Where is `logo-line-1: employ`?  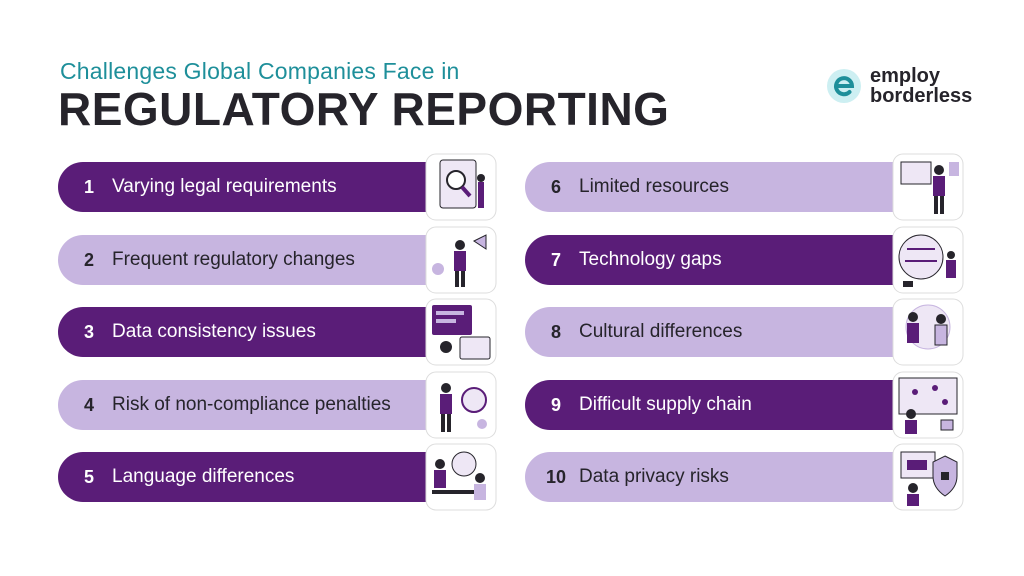 logo-line-1: employ is located at coordinates (905, 76).